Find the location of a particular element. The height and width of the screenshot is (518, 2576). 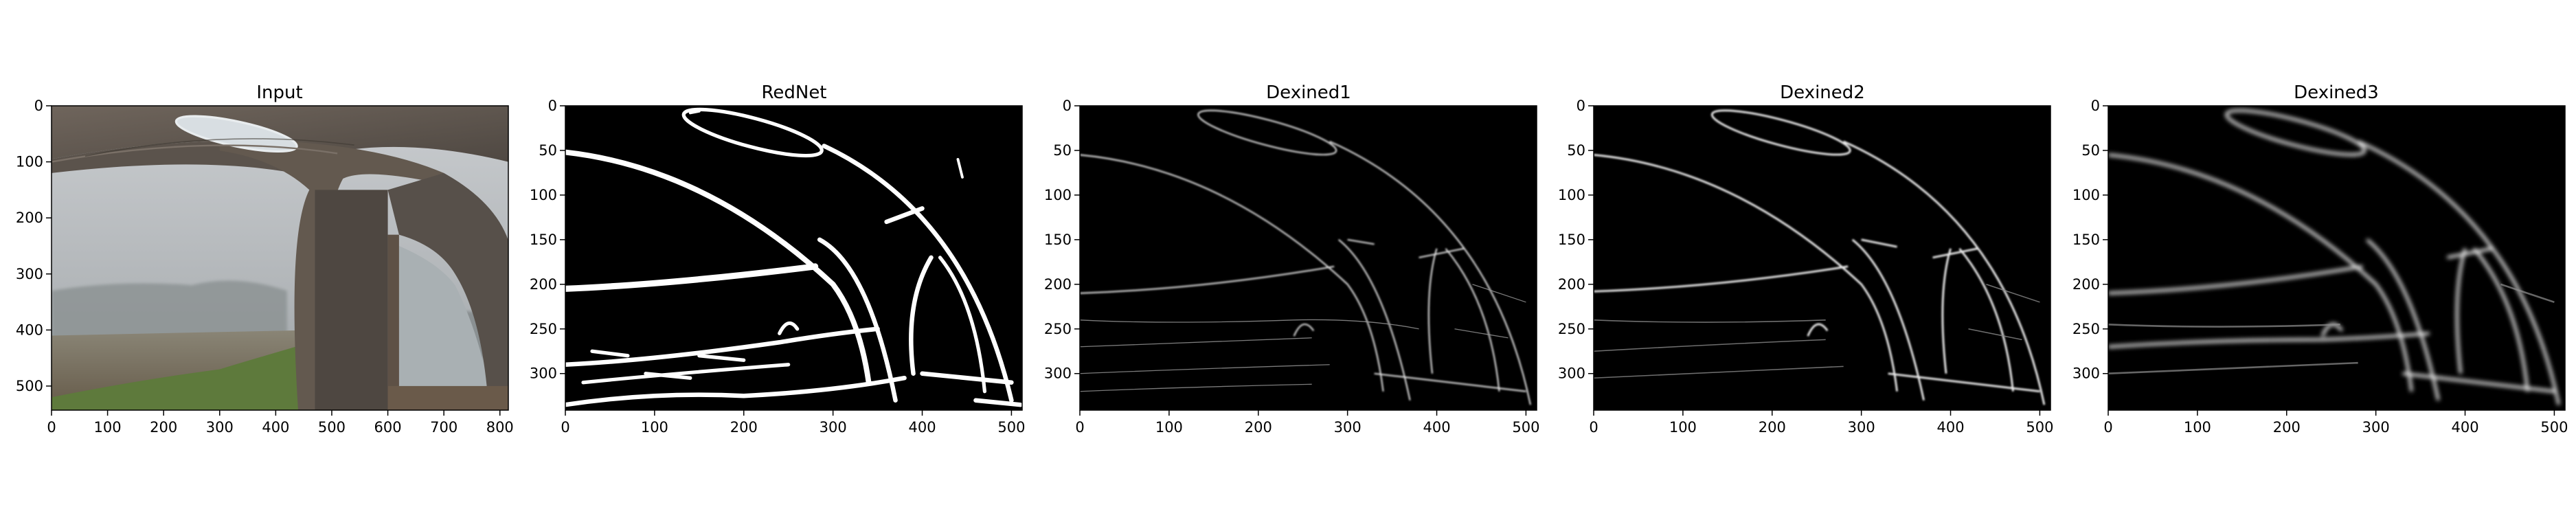

y-tick-label-dexined2-4: 200 is located at coordinates (1571, 284).